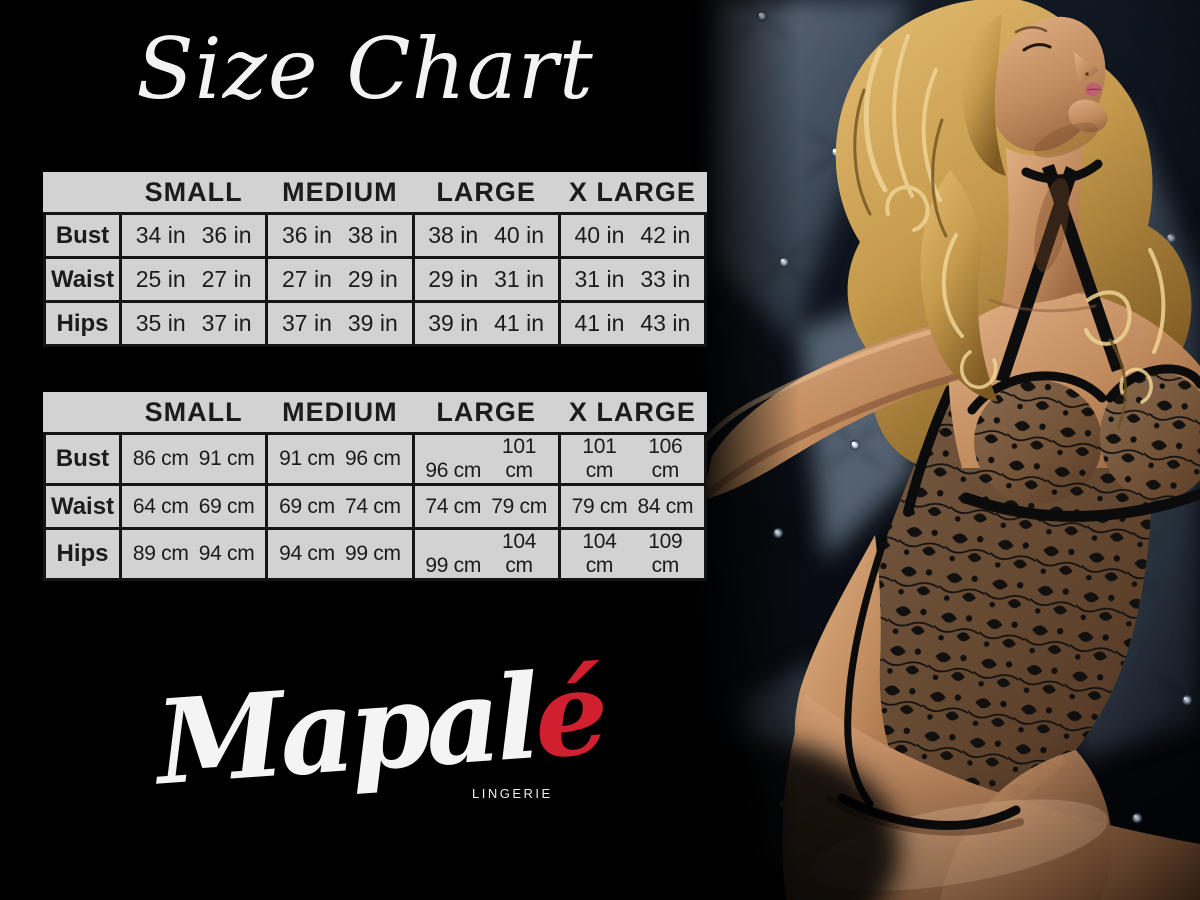 The height and width of the screenshot is (900, 1200). What do you see at coordinates (665, 458) in the screenshot?
I see `size-value: 106 cm` at bounding box center [665, 458].